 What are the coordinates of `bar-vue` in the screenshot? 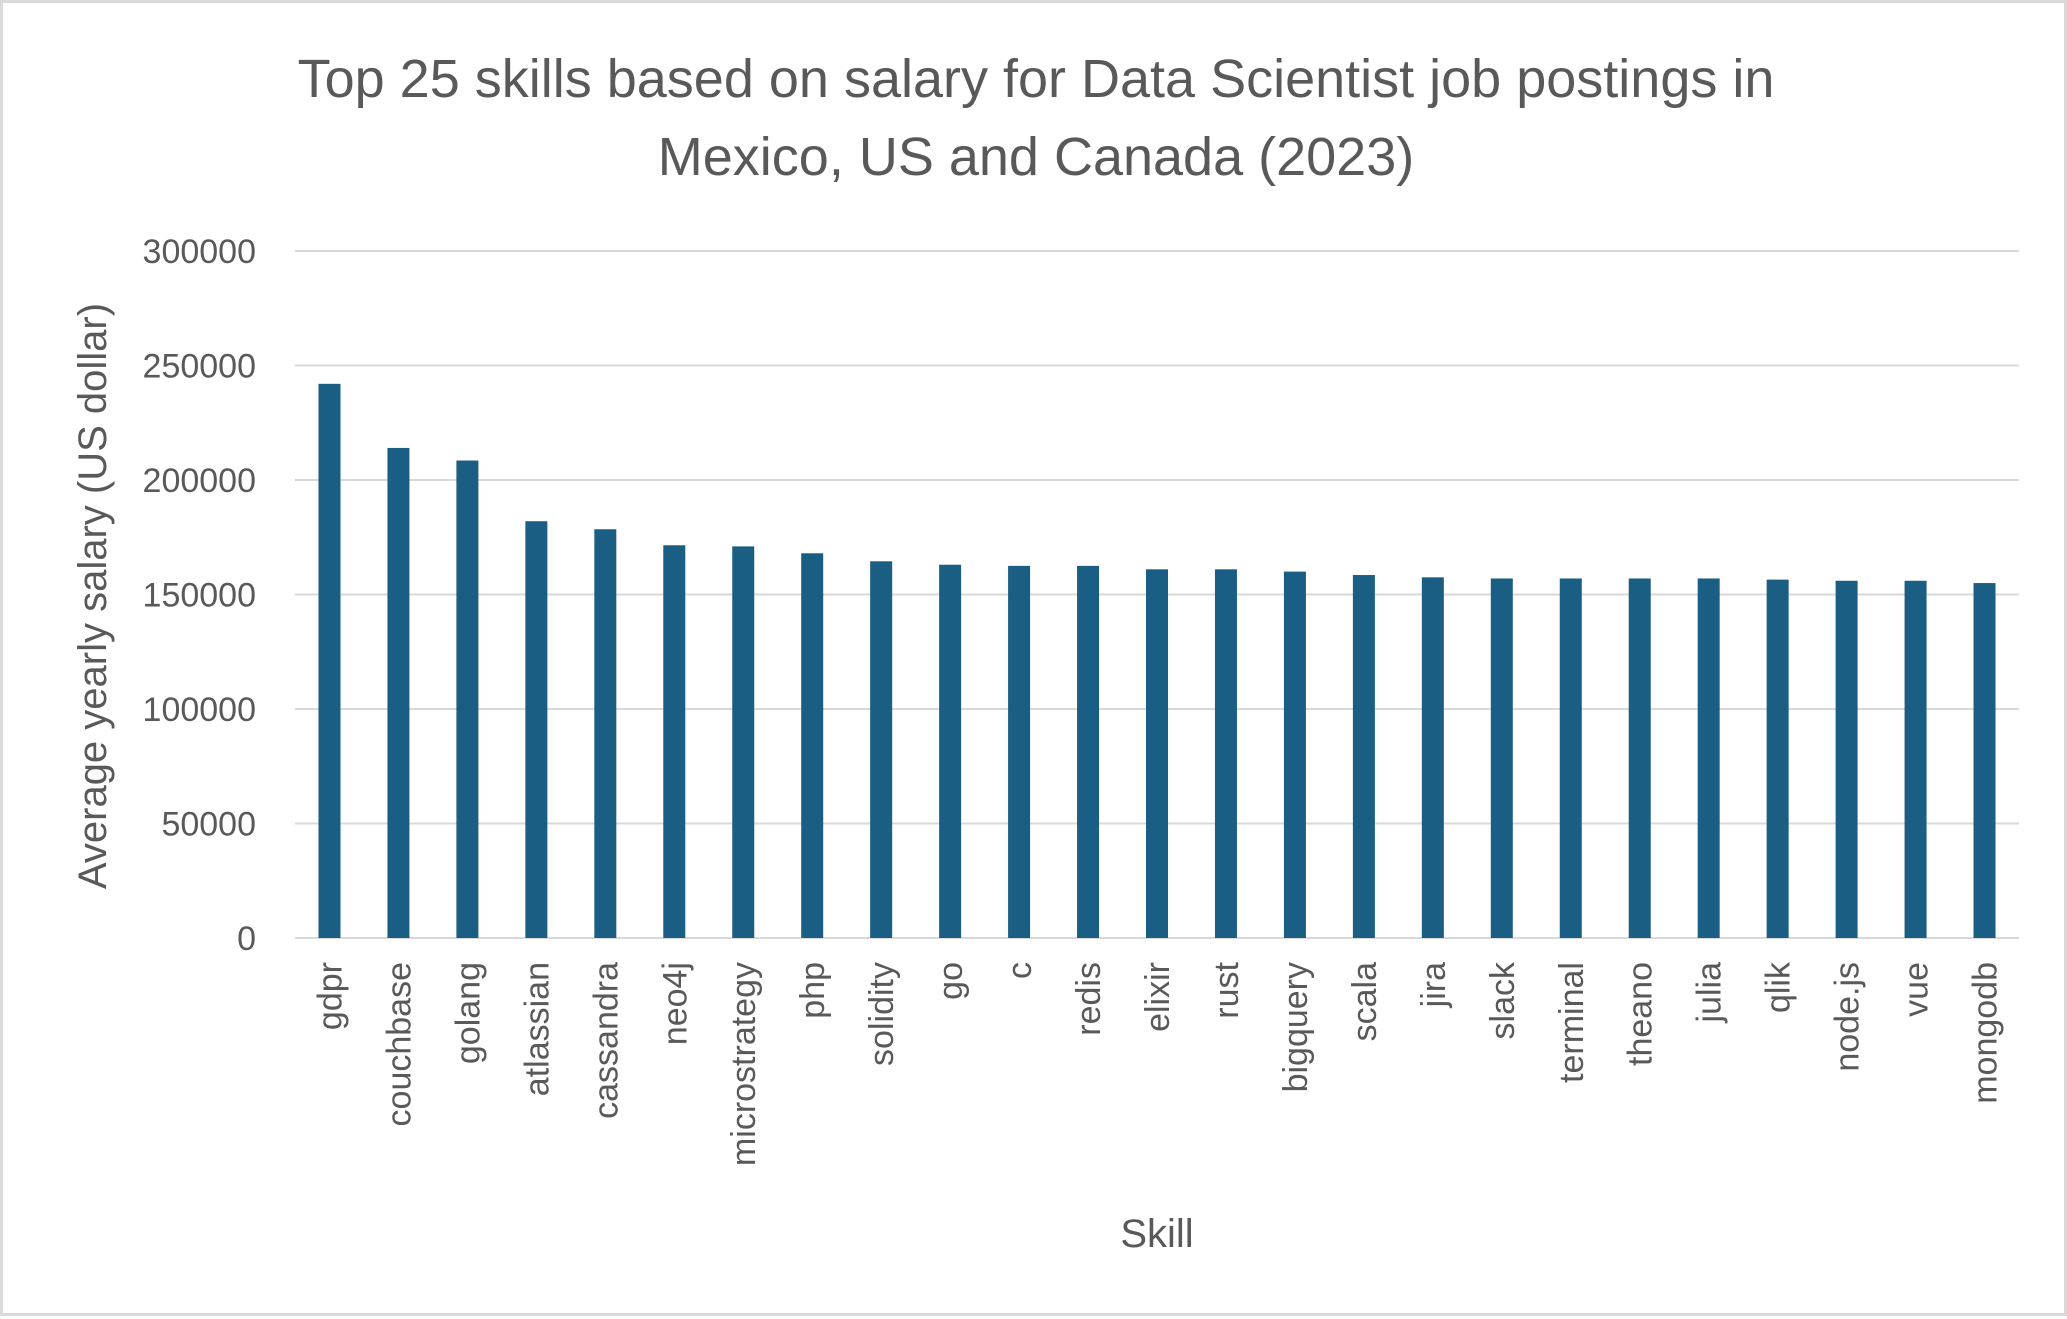 It's located at (1915, 759).